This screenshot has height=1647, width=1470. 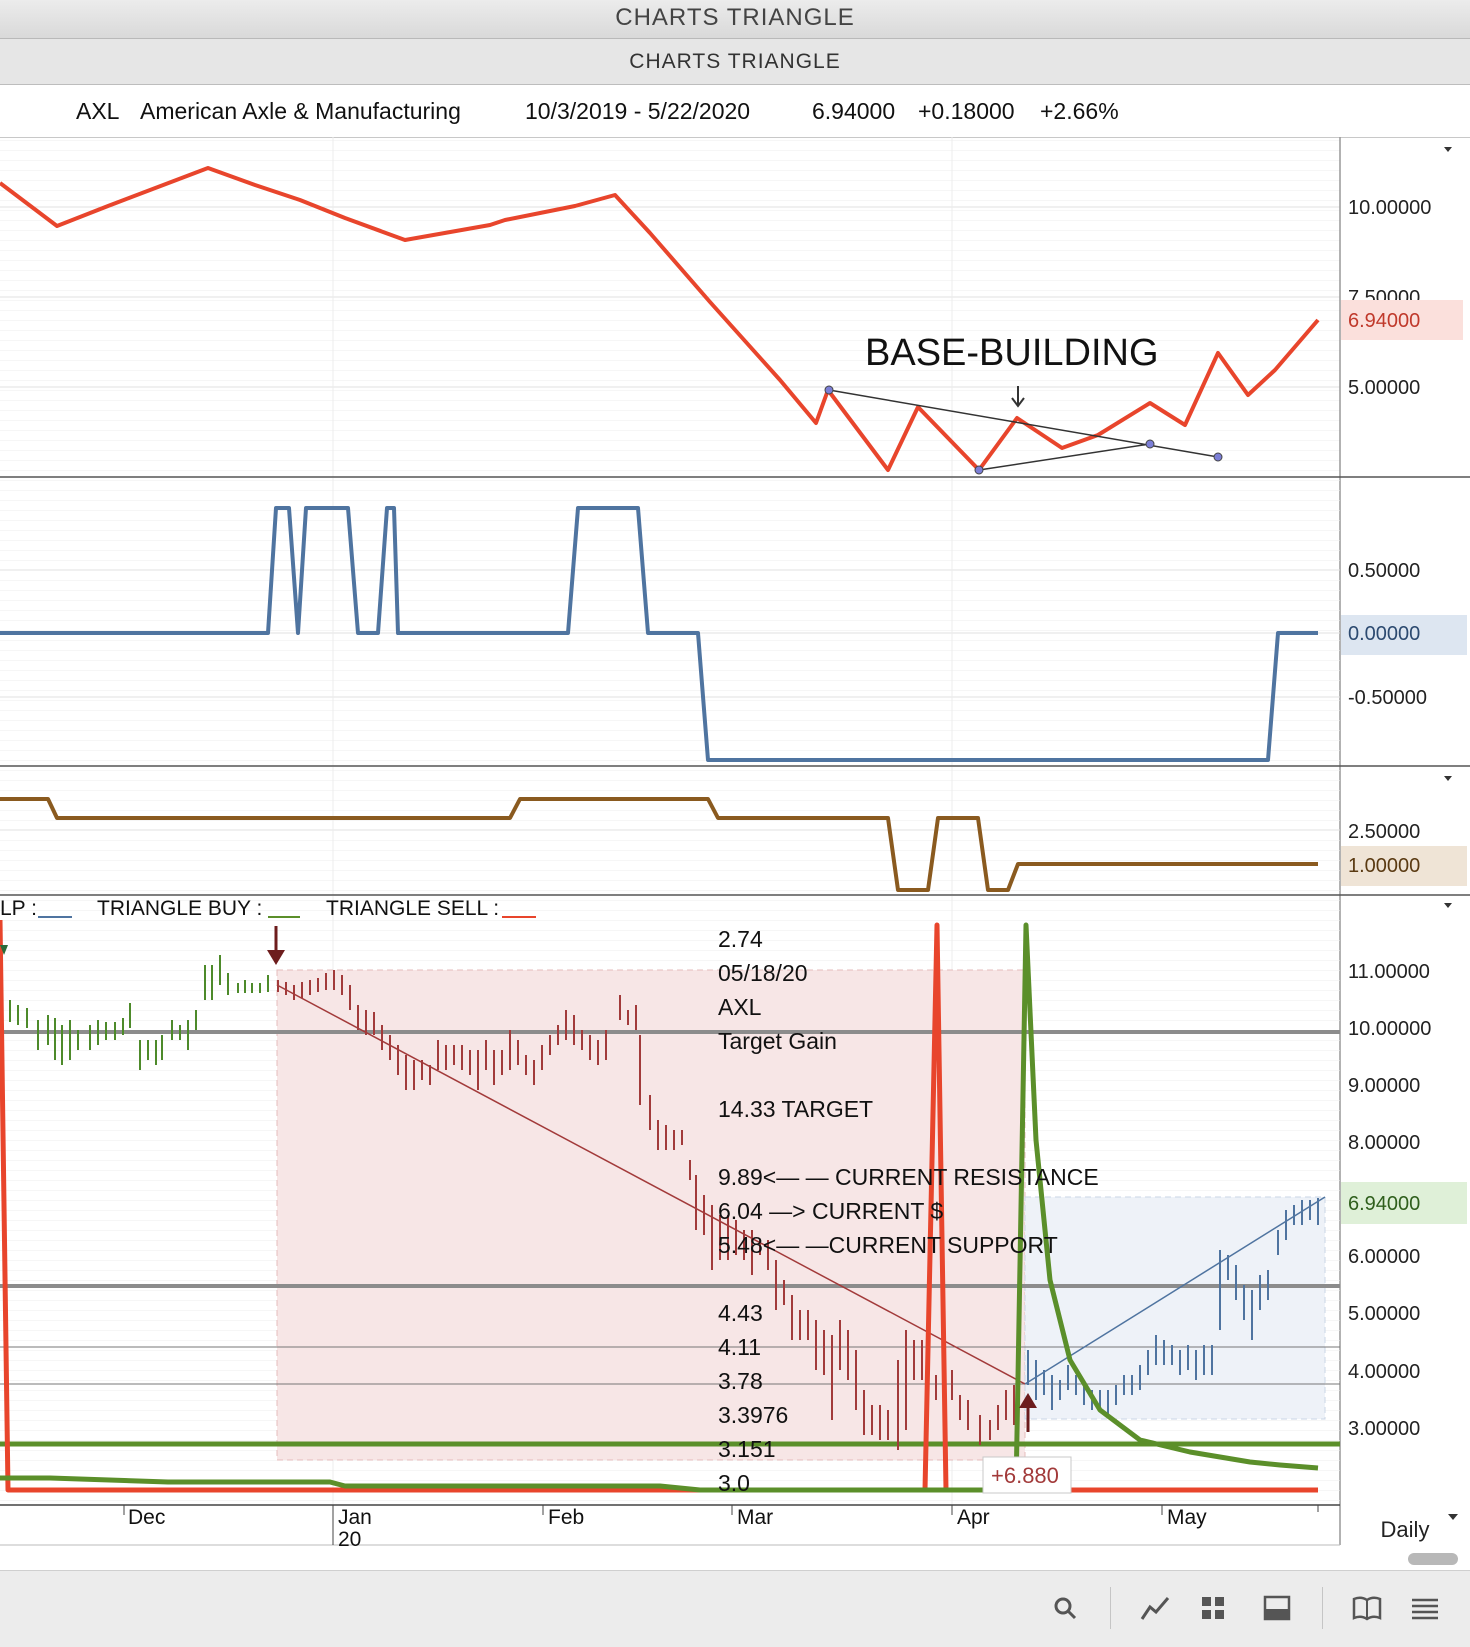 I want to click on left-signal-arrow-icon, so click(x=4, y=950).